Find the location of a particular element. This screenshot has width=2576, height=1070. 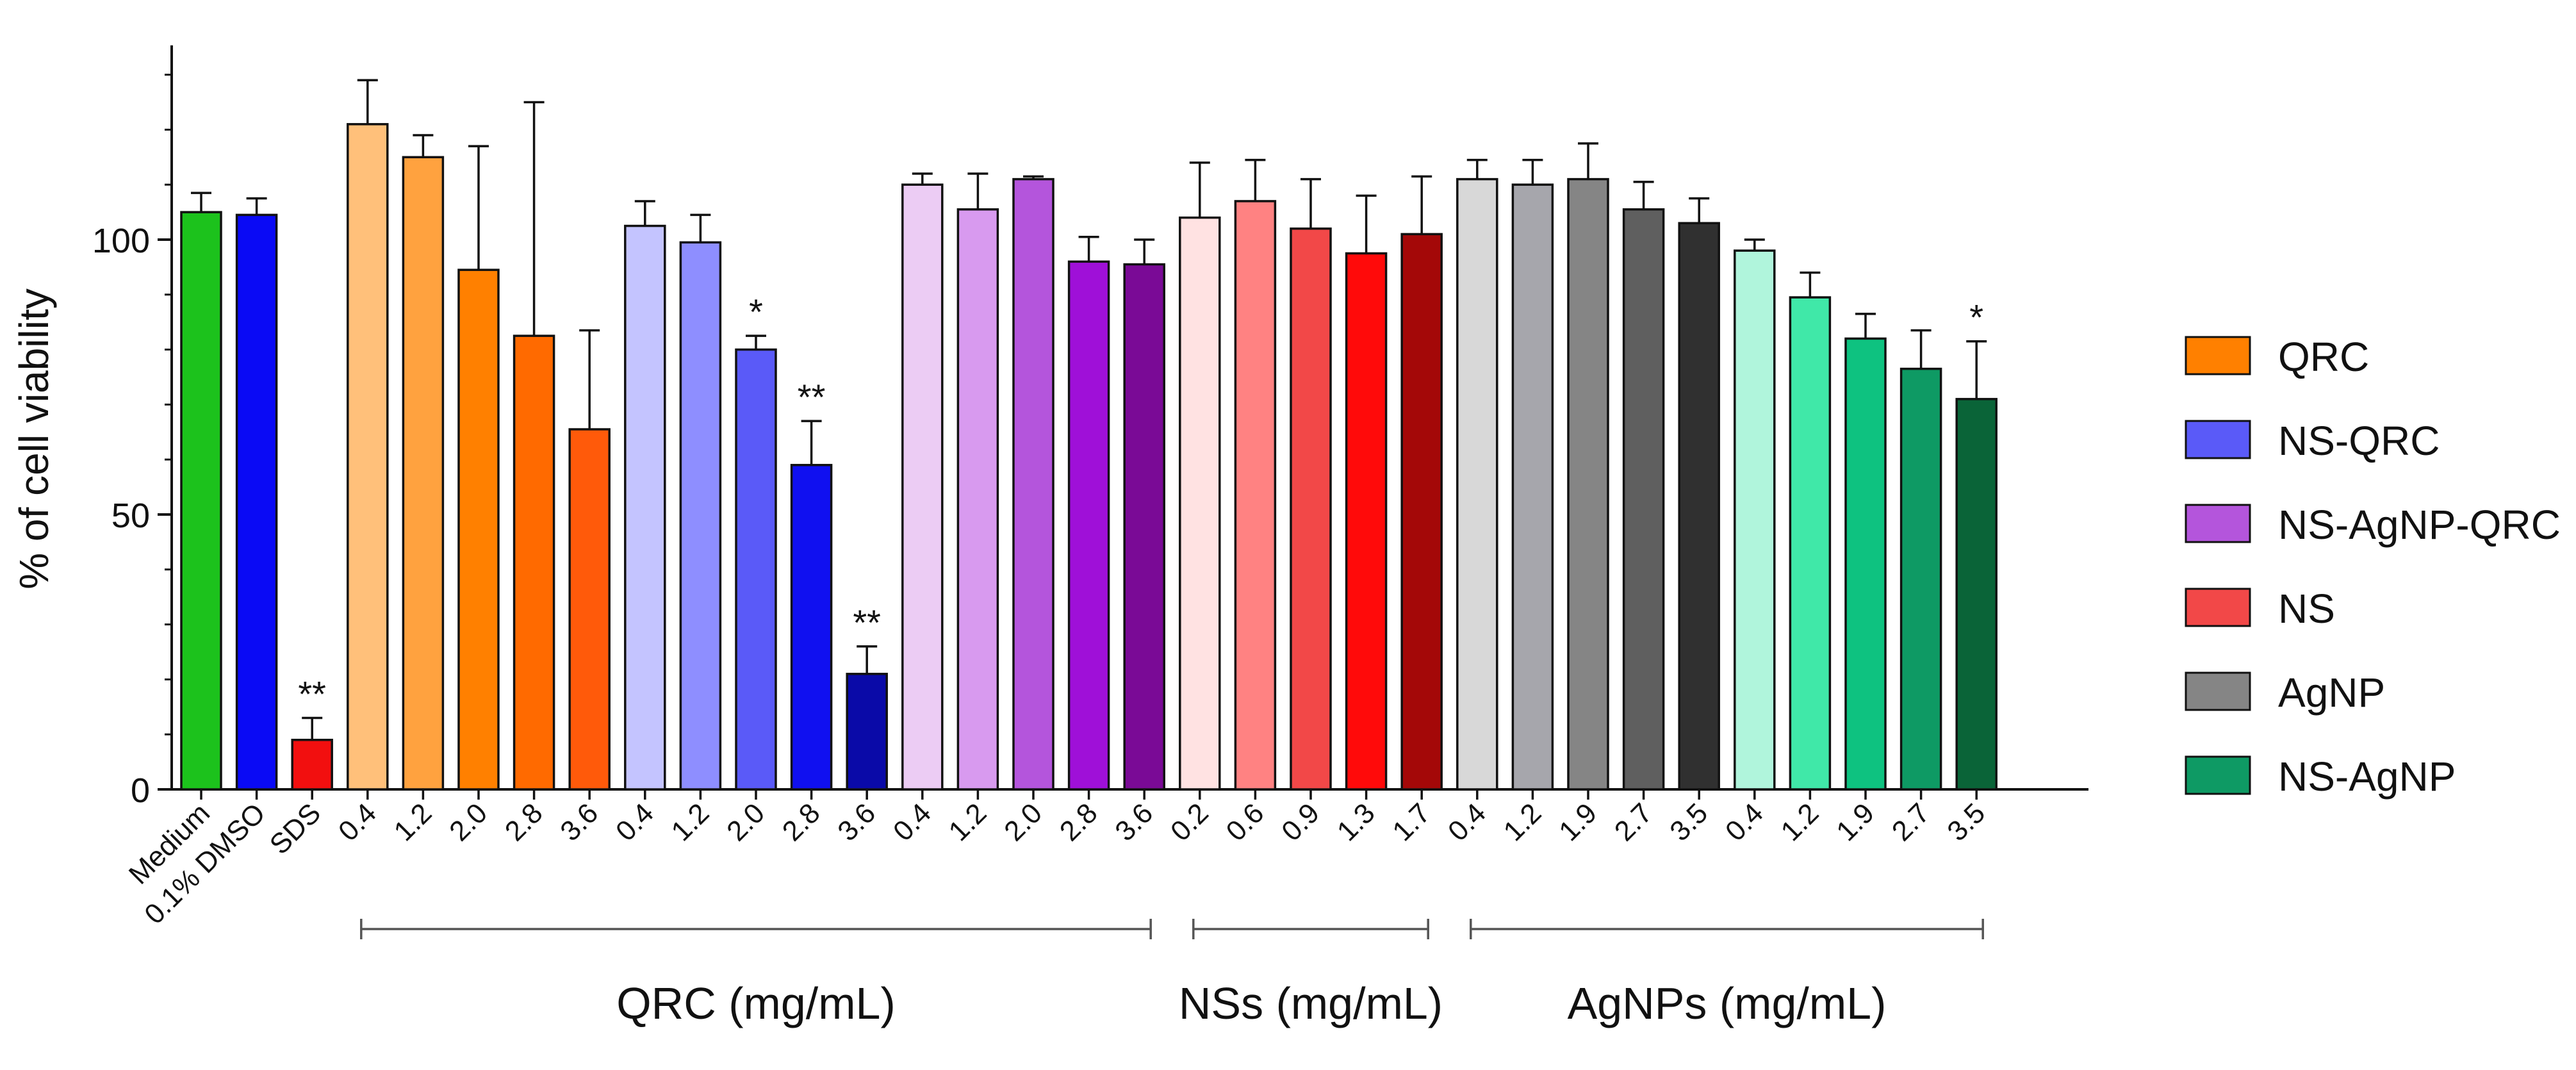

legend-label: QRC is located at coordinates (2323, 357).